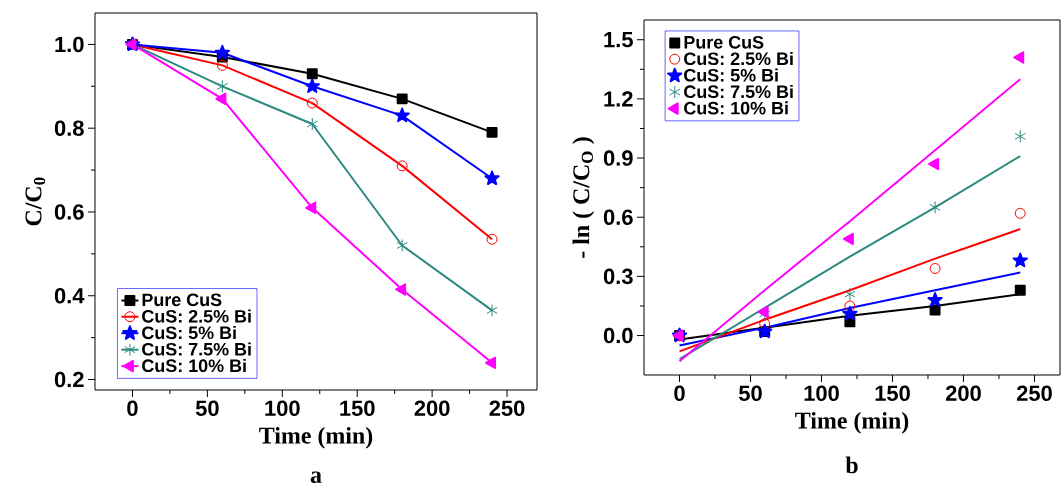  Describe the element at coordinates (69, 44) in the screenshot. I see `y-tick-label: 1.0` at that location.